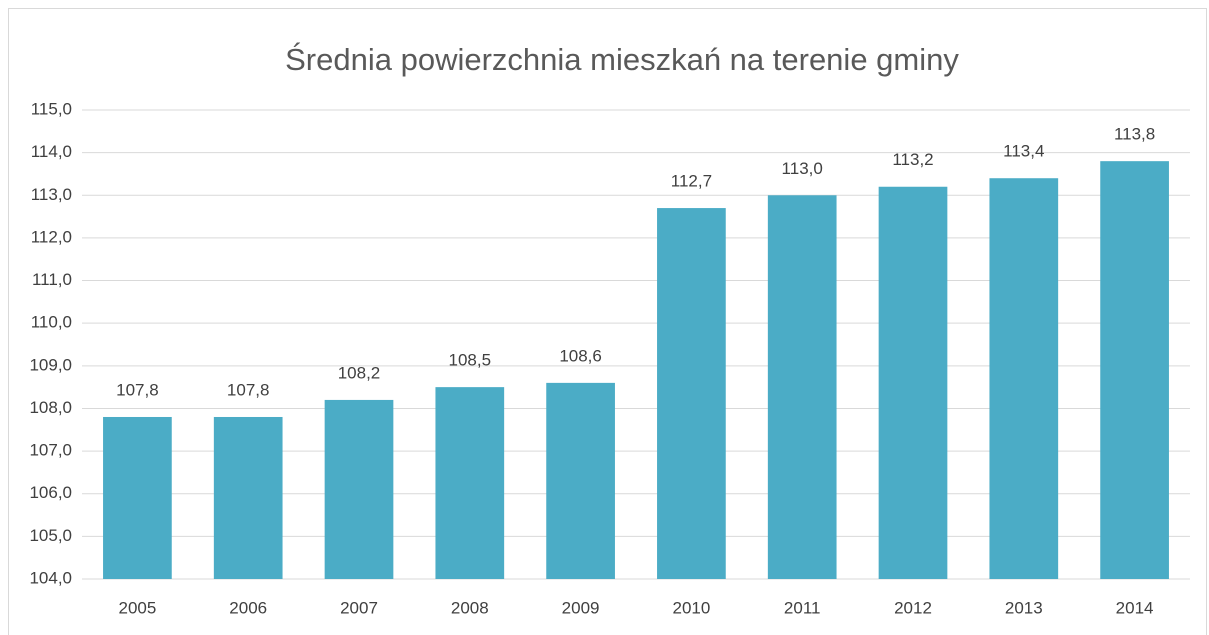 The width and height of the screenshot is (1209, 635). I want to click on y-tick-label: 115,0, so click(51, 108).